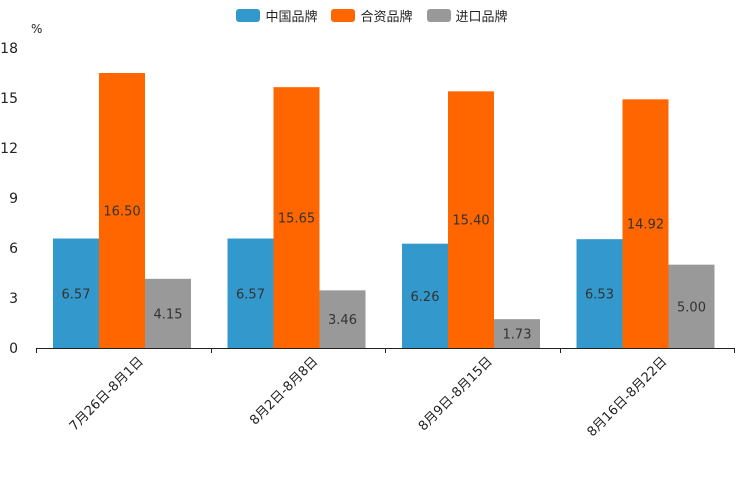  What do you see at coordinates (9, 49) in the screenshot?
I see `y-tick-label: 18` at bounding box center [9, 49].